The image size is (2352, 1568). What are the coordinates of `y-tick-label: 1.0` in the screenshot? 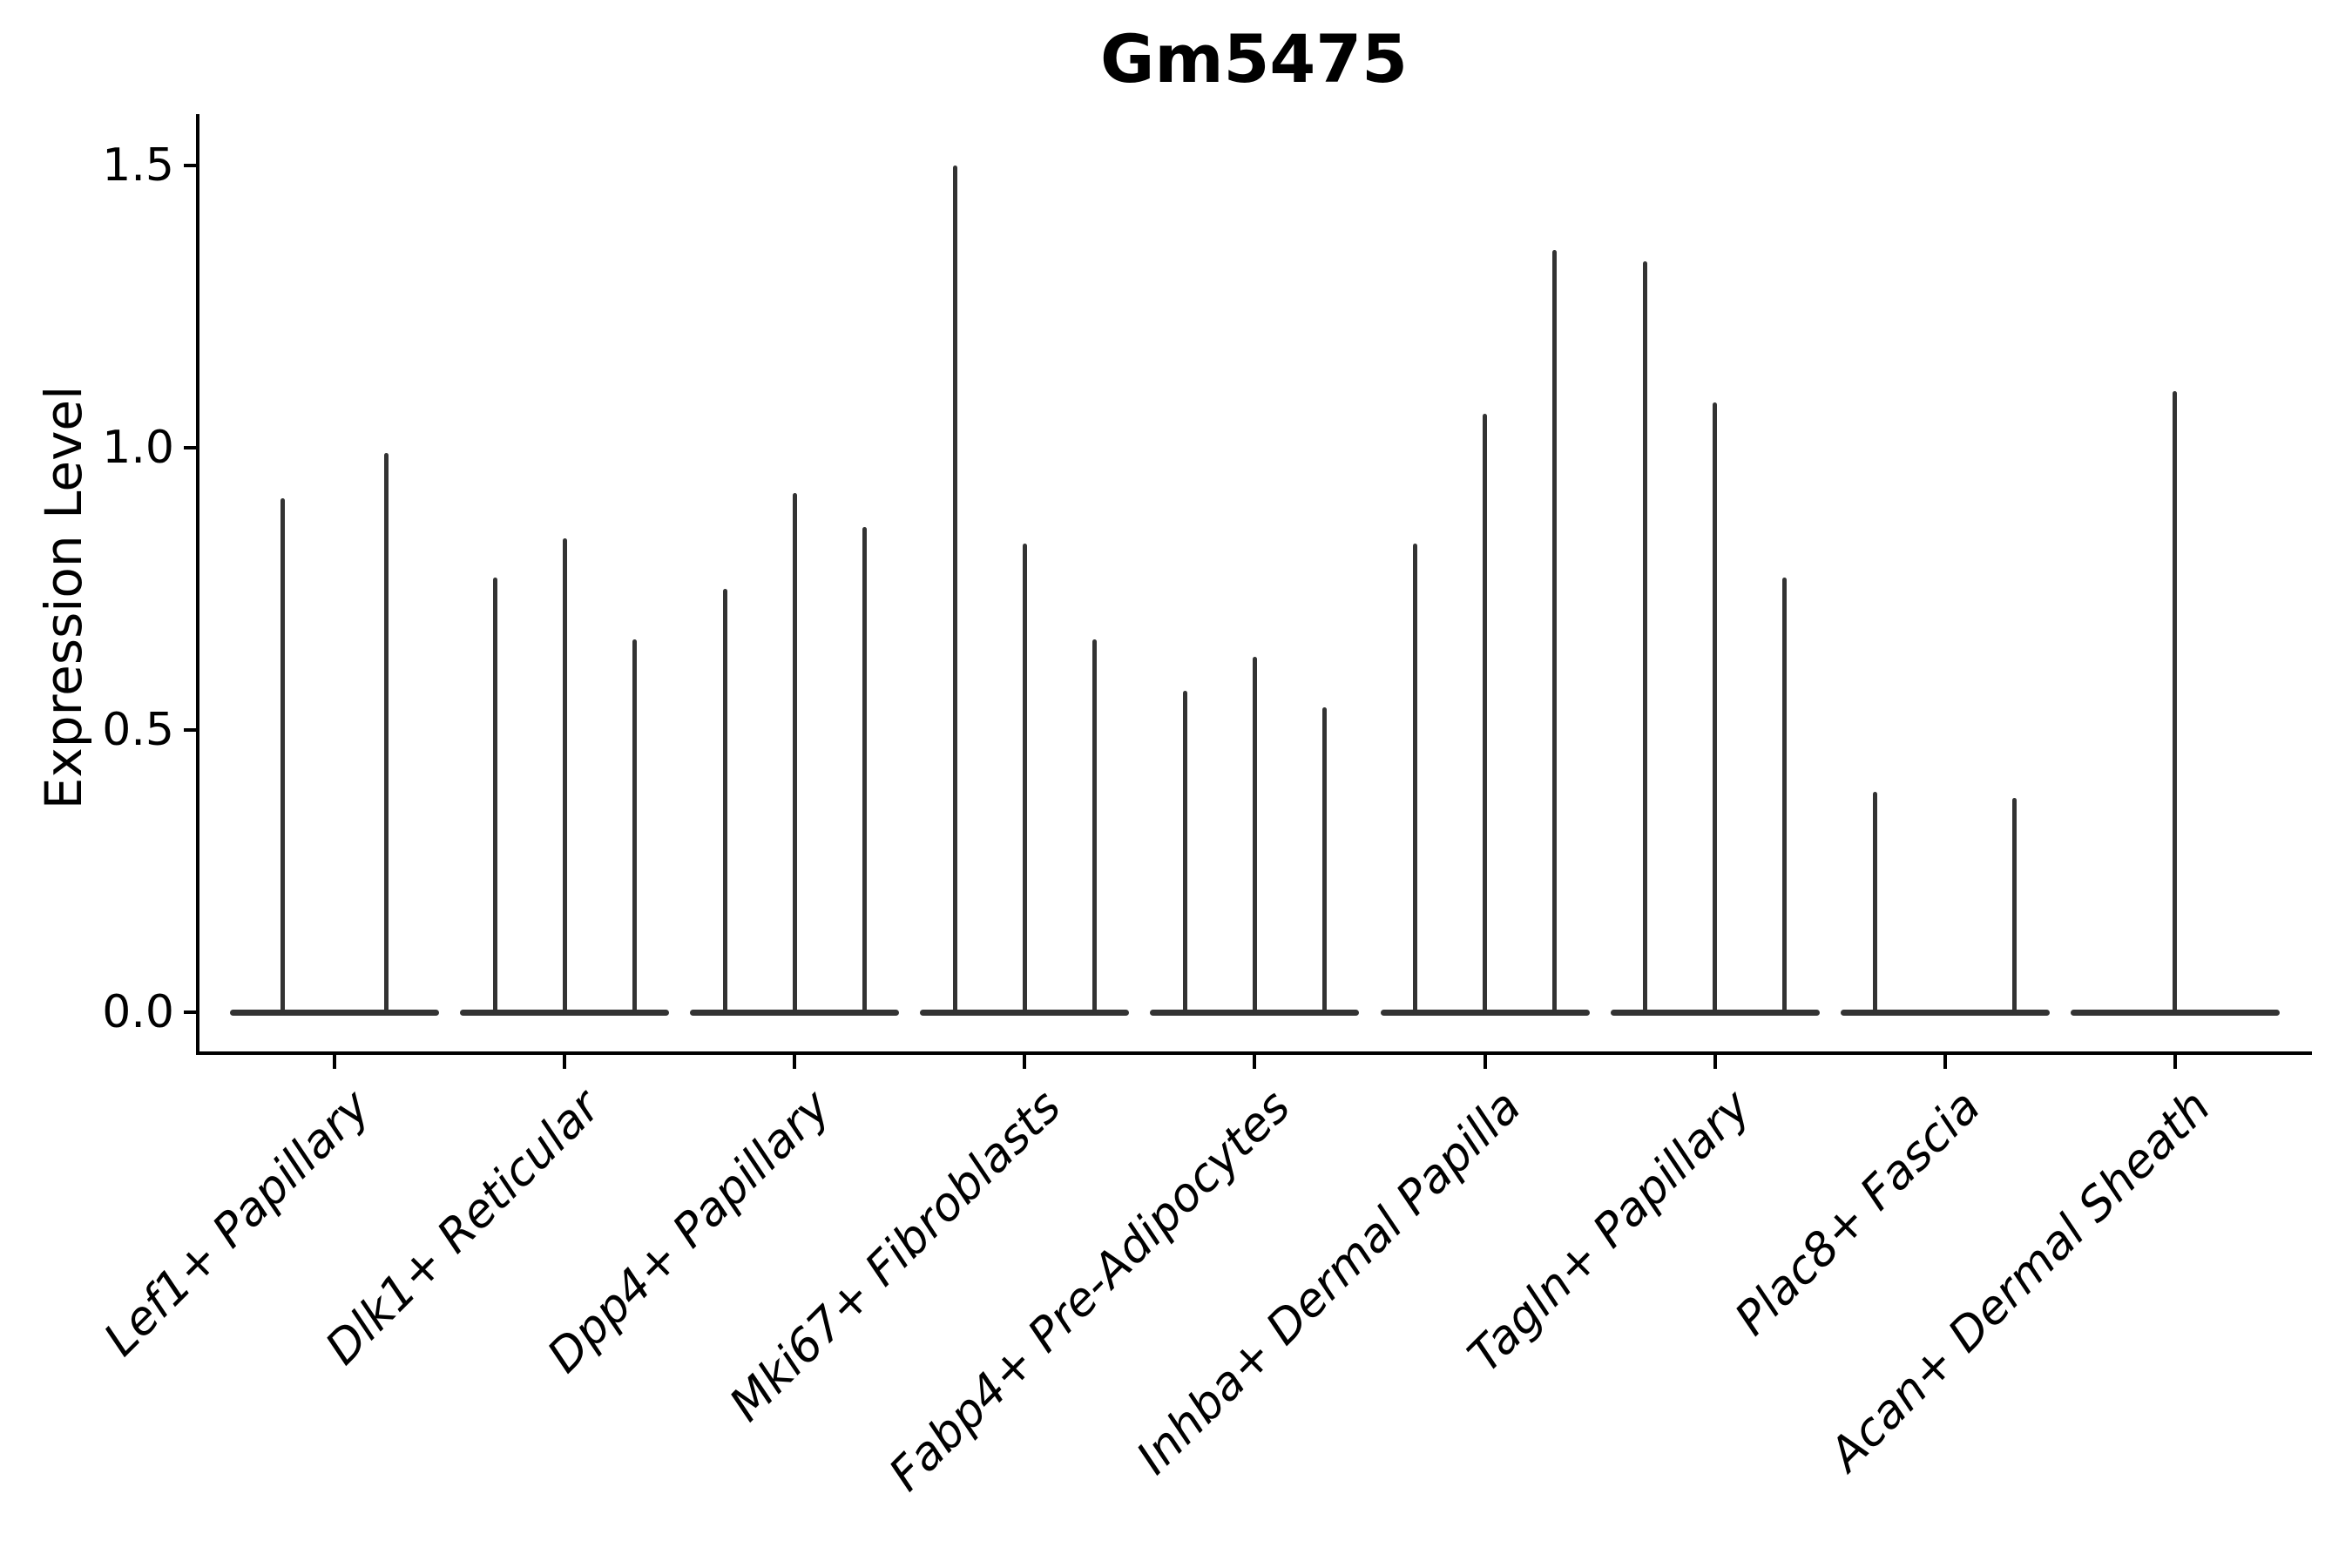 It's located at (138, 448).